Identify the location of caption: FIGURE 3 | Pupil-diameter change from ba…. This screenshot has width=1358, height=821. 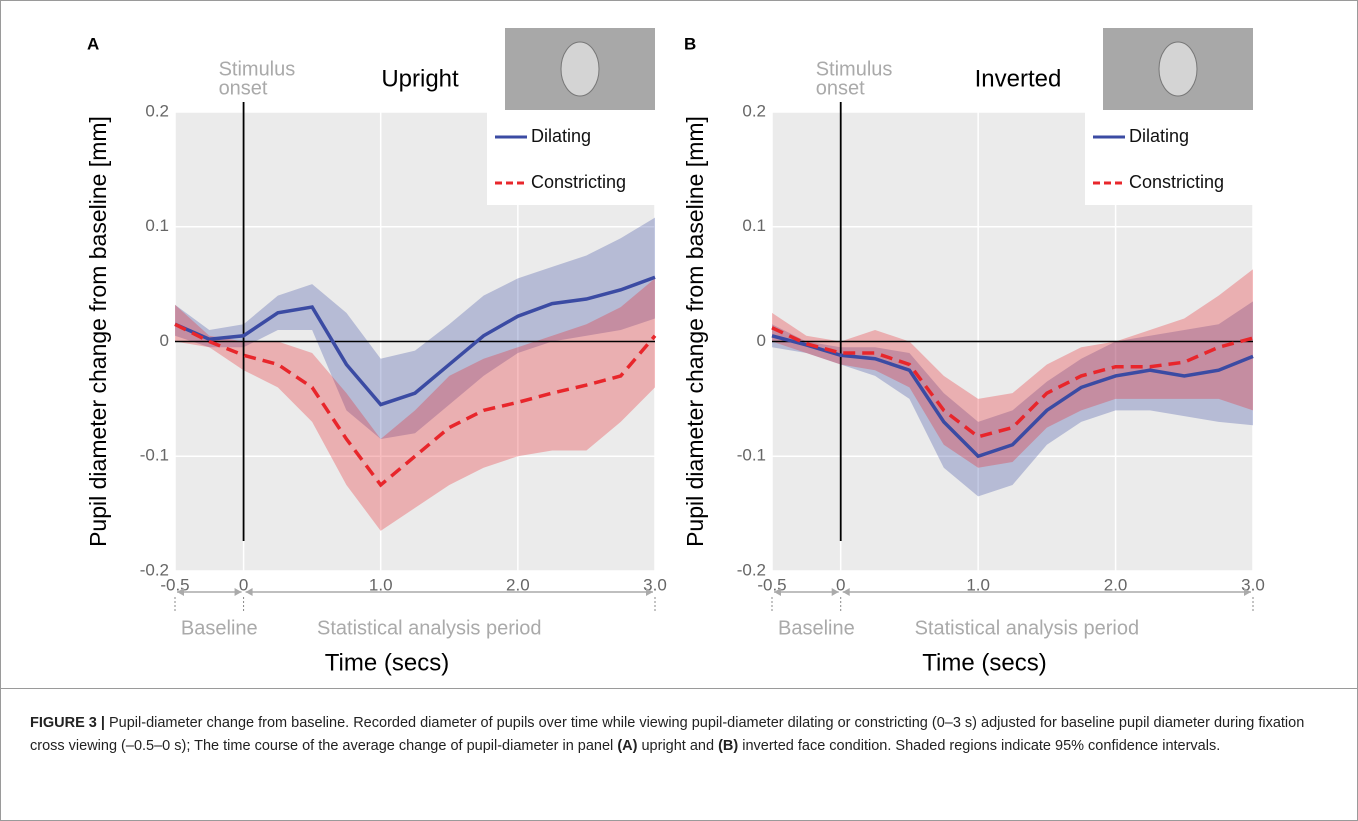
(680, 735).